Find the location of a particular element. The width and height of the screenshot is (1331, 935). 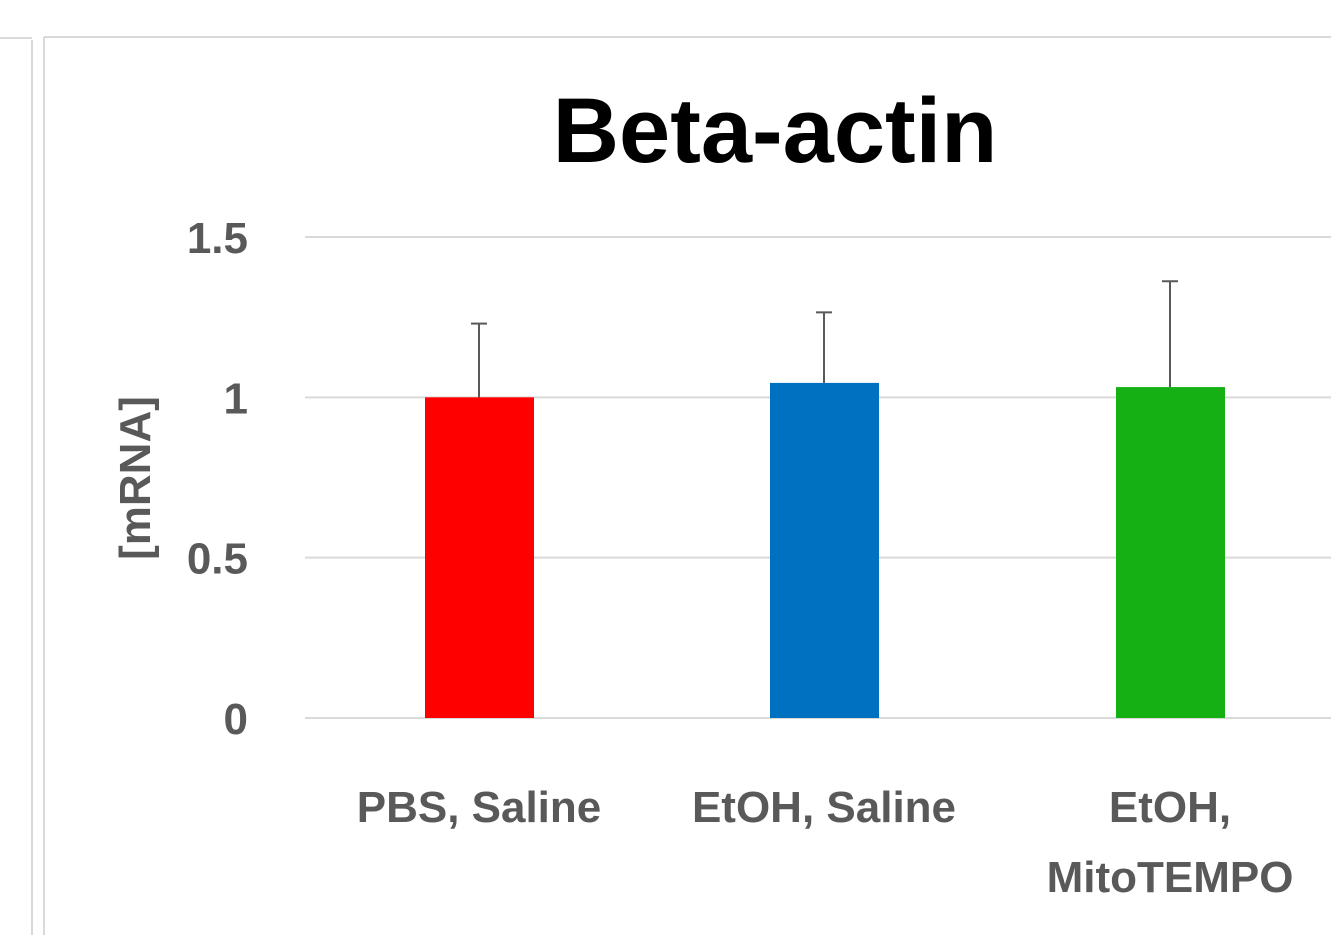

chart-title: Beta-actin is located at coordinates (775, 131).